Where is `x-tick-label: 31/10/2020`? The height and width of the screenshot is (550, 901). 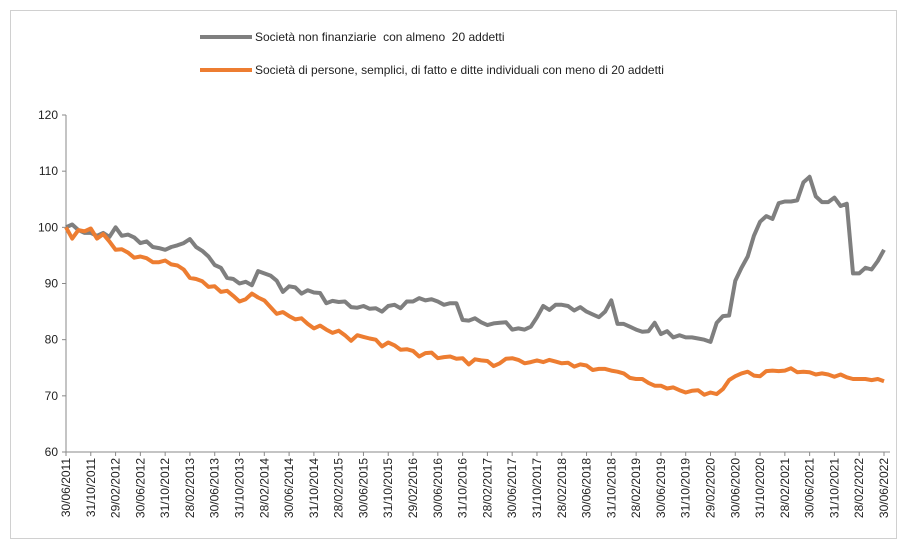
x-tick-label: 31/10/2020 is located at coordinates (760, 488).